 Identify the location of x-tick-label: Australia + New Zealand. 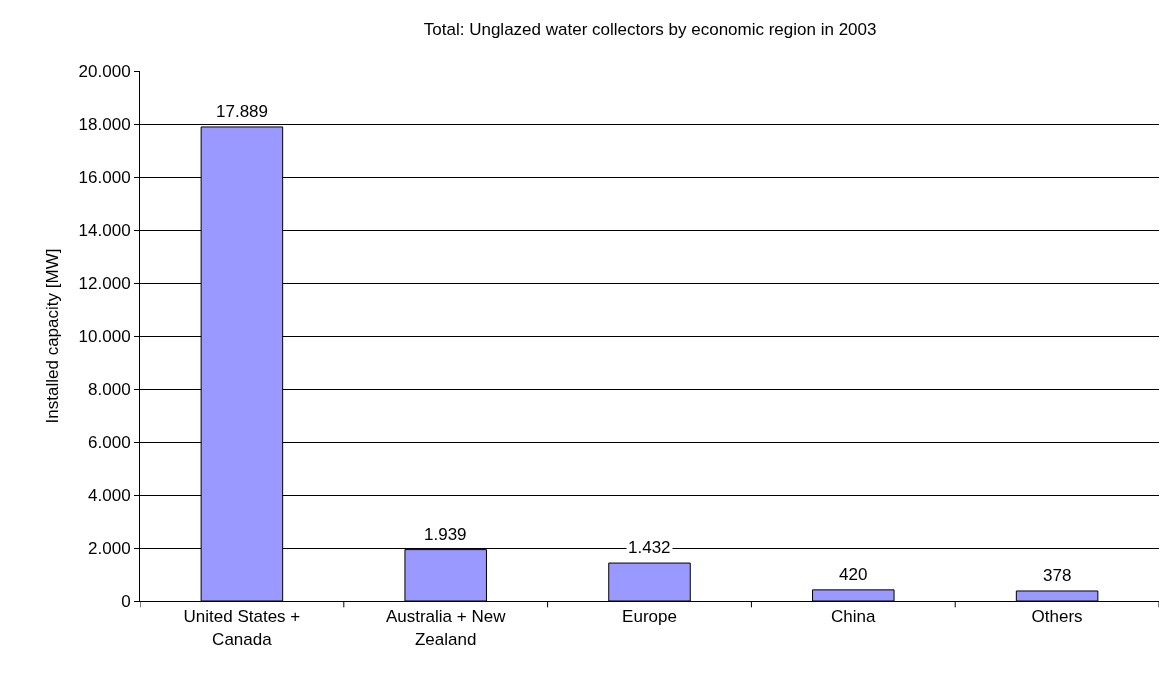
(446, 628).